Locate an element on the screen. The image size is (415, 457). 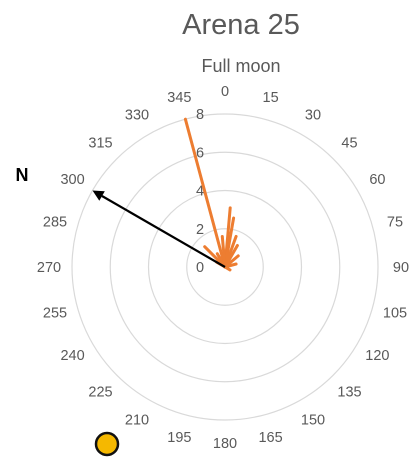
radial-tick-8: 8 is located at coordinates (200, 115).